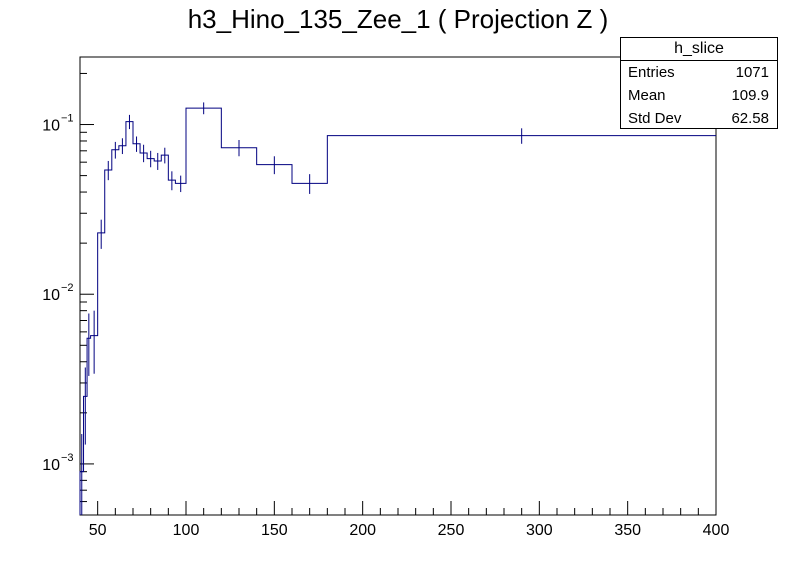 The image size is (796, 572). I want to click on y-tick-exponent: −3, so click(67, 458).